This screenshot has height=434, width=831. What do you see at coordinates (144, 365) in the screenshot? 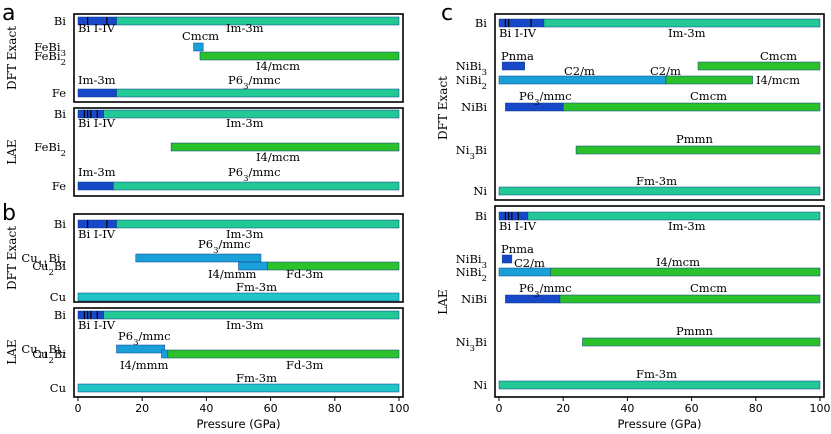
I see `phase-label: I4/mmm` at bounding box center [144, 365].